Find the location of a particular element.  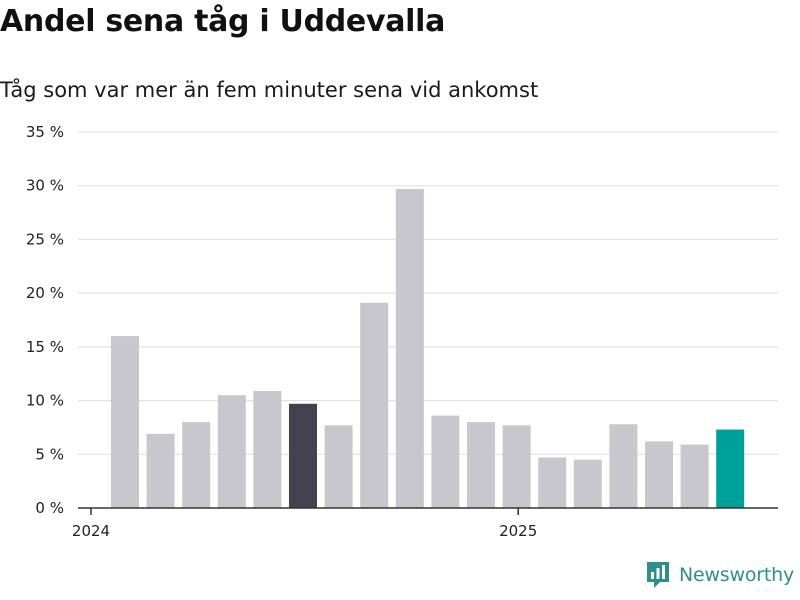

chart-title: Andel sena tåg i Uddevalla is located at coordinates (223, 21).